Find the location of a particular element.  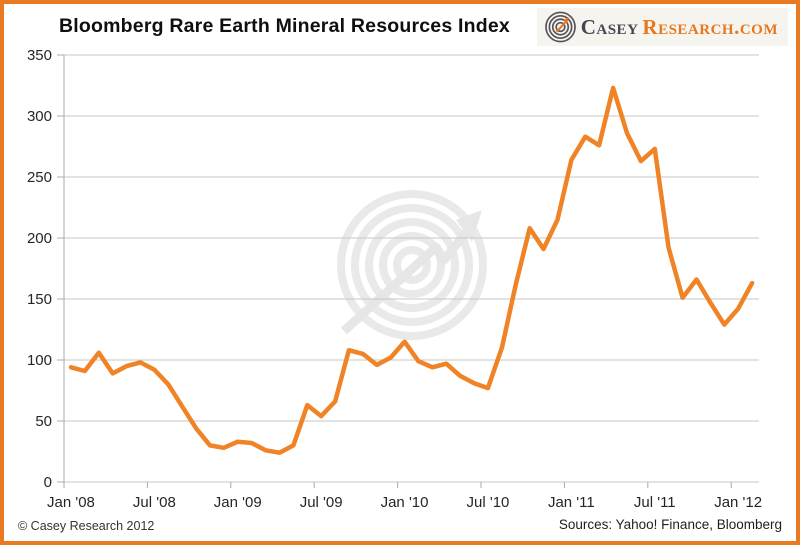

x-axis-tick-label: Jan '10 is located at coordinates (405, 502).